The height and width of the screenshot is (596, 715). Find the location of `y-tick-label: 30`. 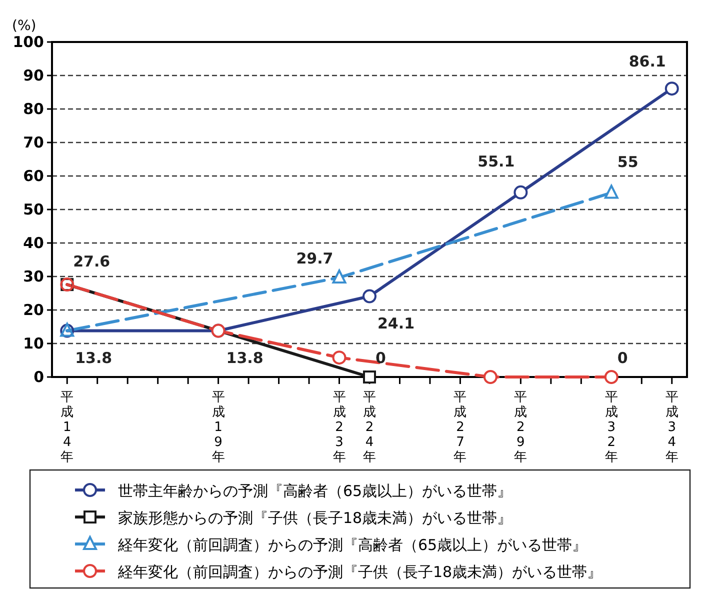

y-tick-label: 30 is located at coordinates (33, 277).